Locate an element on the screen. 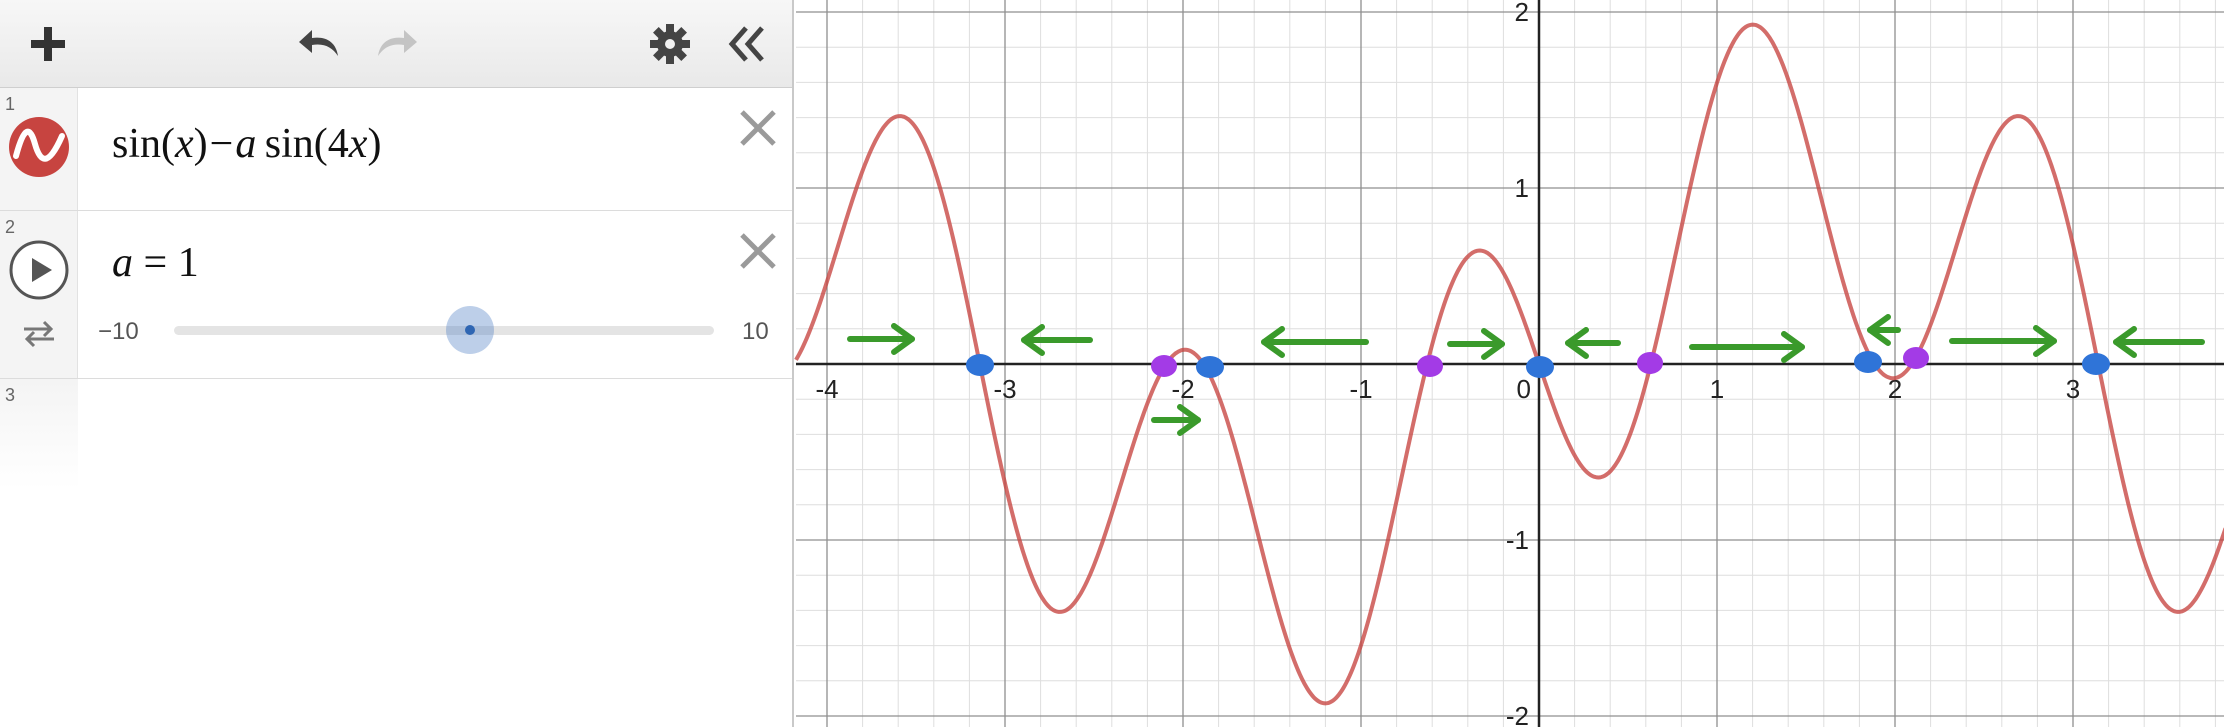  expression-gutter: 2 is located at coordinates (39, 294).